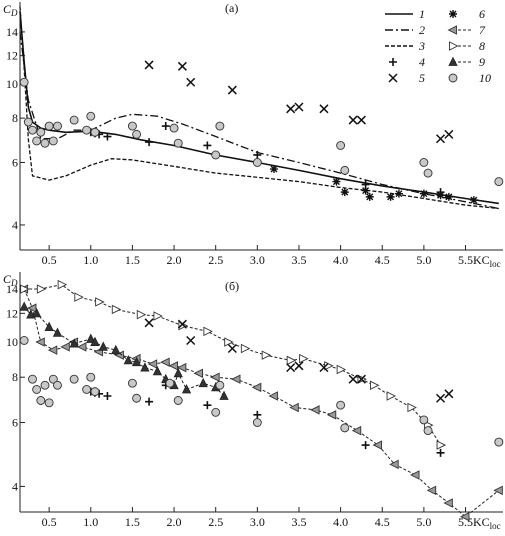 This screenshot has height=536, width=505. Describe the element at coordinates (15, 118) in the screenshot. I see `y-tick-label: 8` at that location.